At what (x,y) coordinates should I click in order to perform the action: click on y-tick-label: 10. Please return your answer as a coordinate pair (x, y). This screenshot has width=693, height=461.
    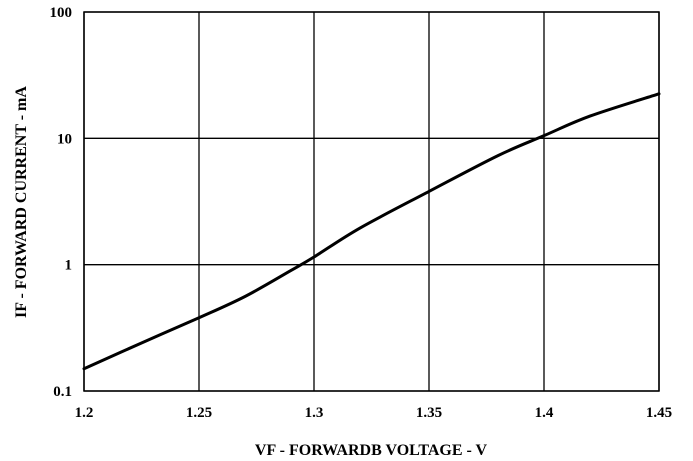
    Looking at the image, I should click on (64, 139).